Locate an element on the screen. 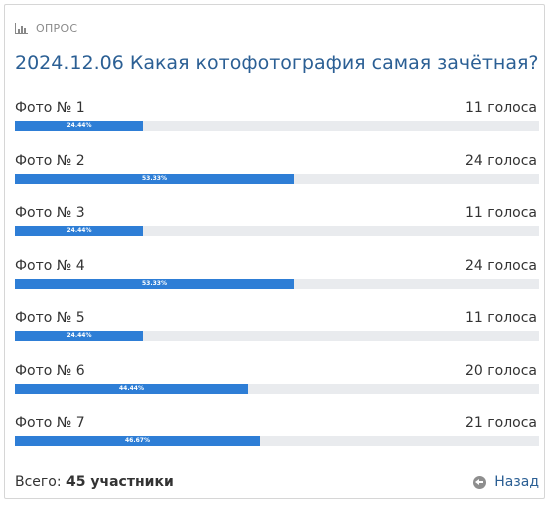  poll-footer: Всего: 45 участники Назад is located at coordinates (277, 483).